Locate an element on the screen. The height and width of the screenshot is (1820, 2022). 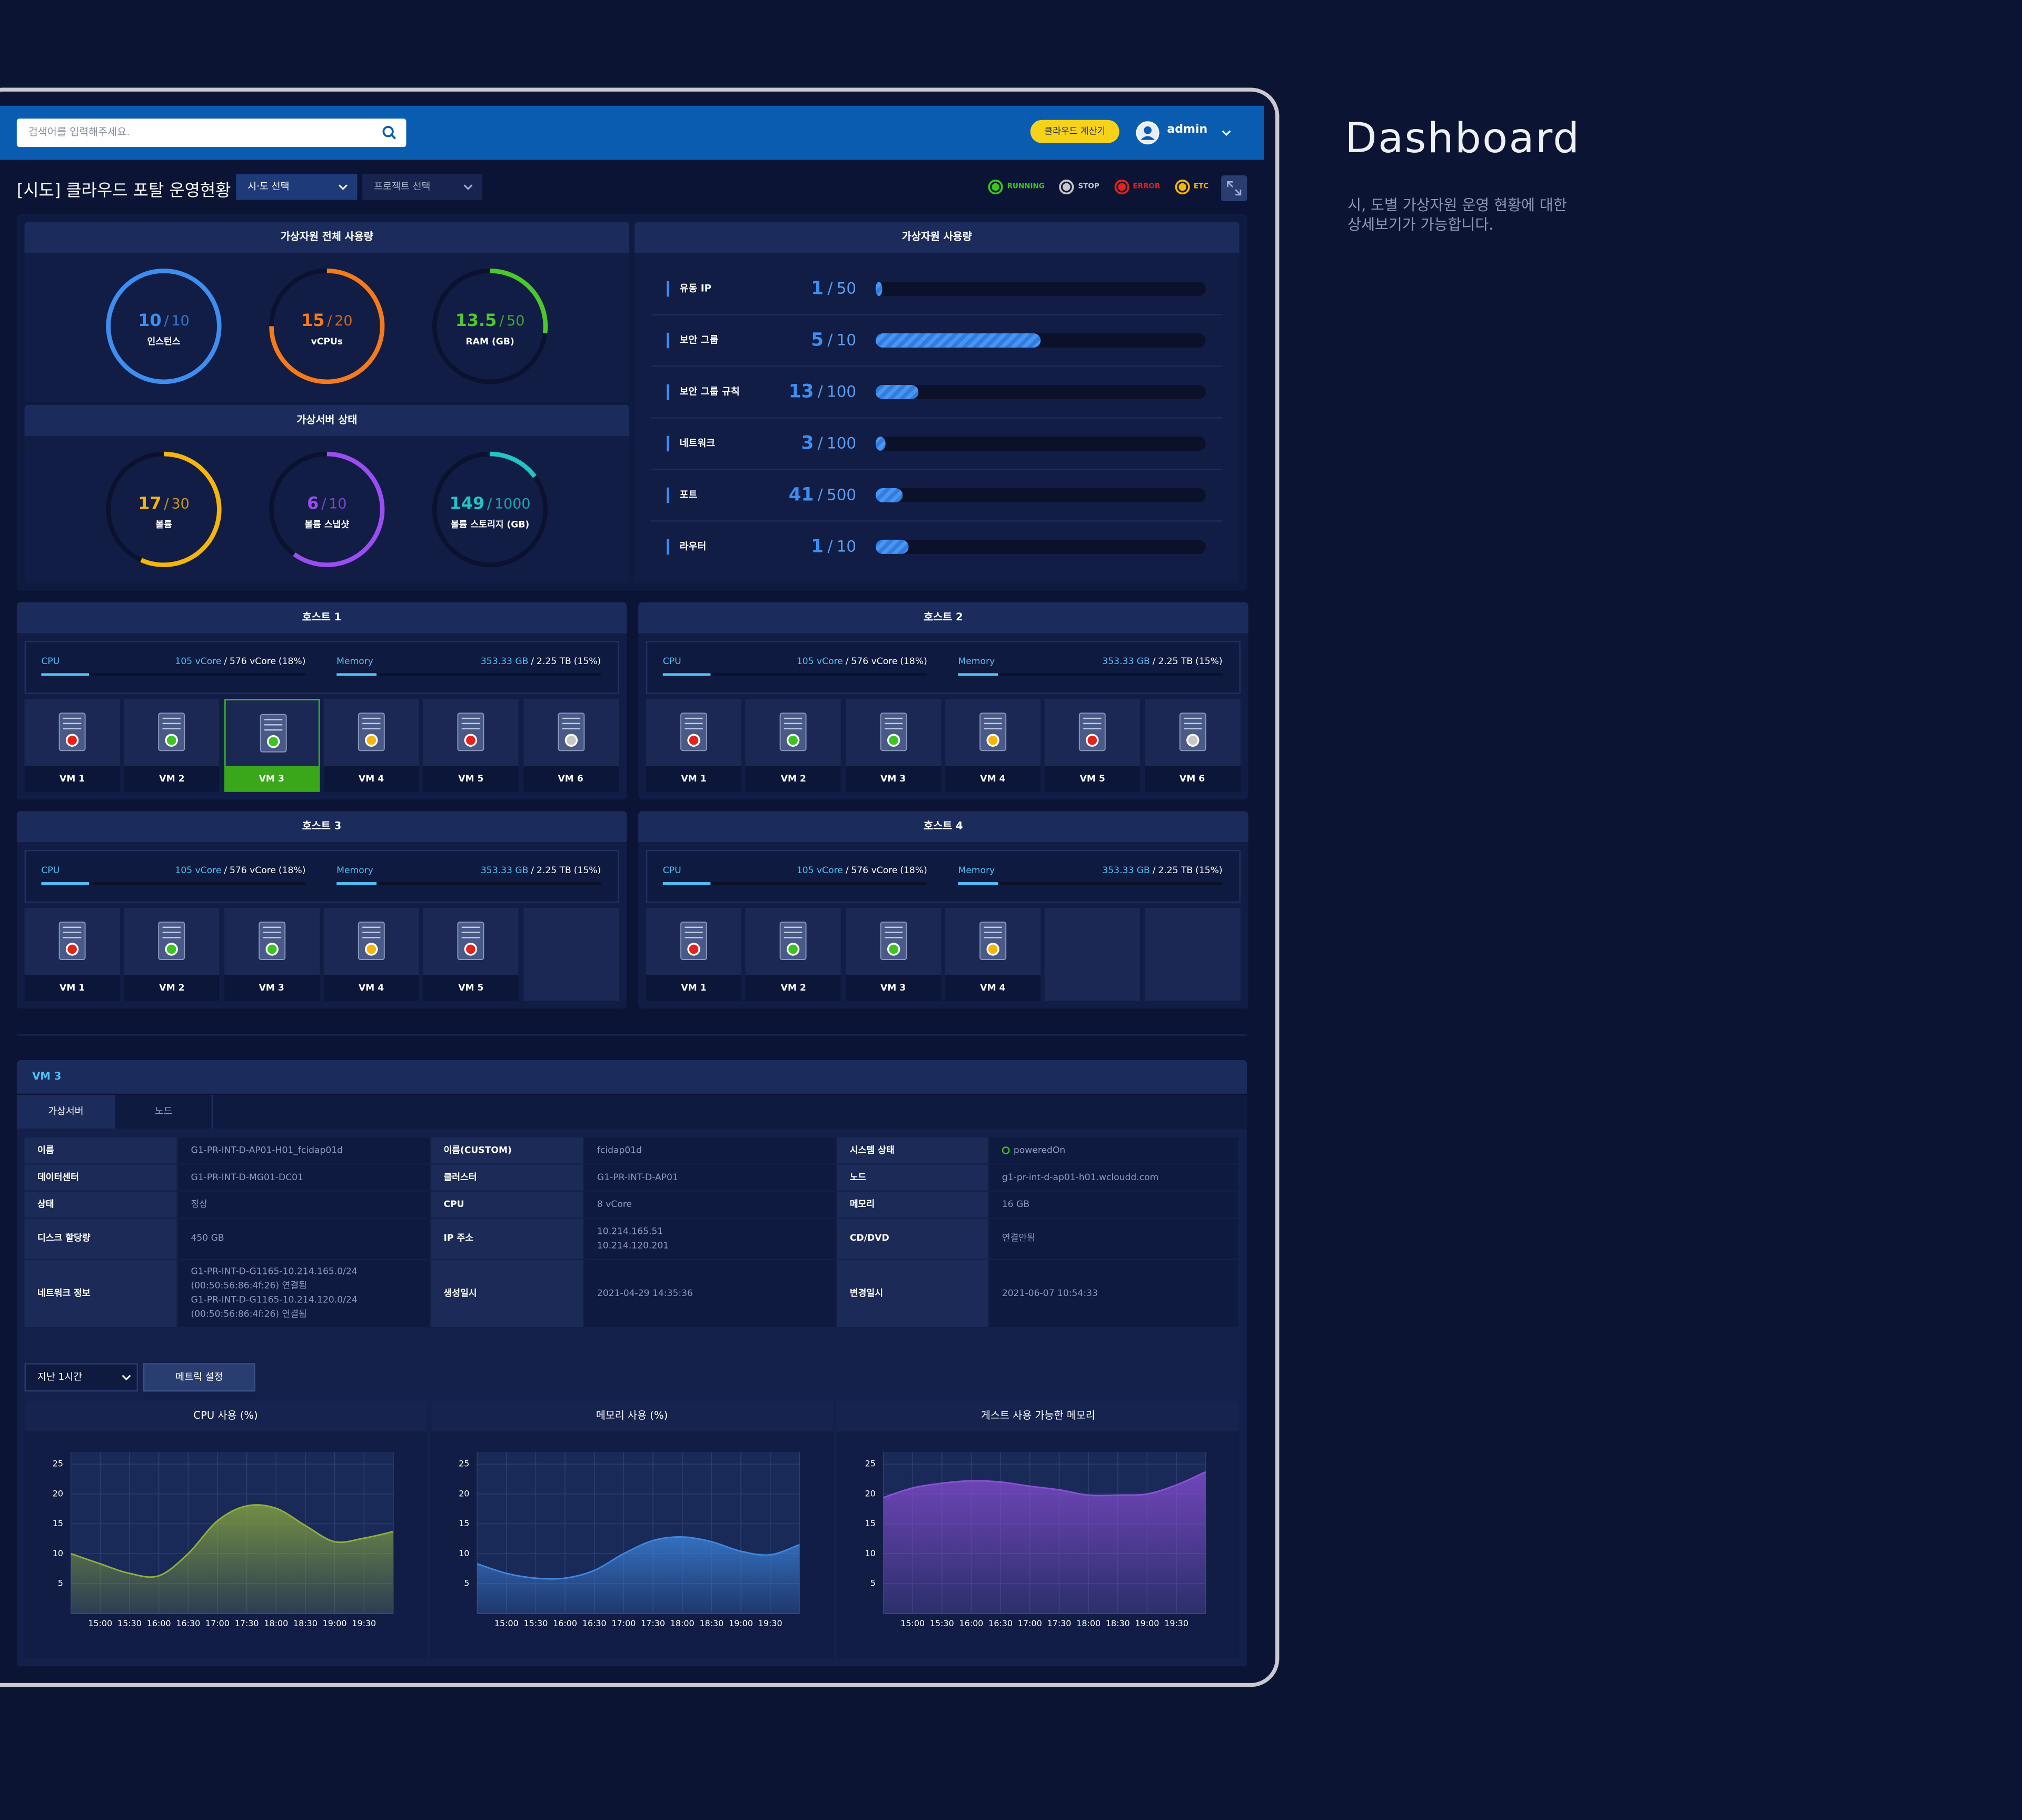
dot is located at coordinates (1182, 187).